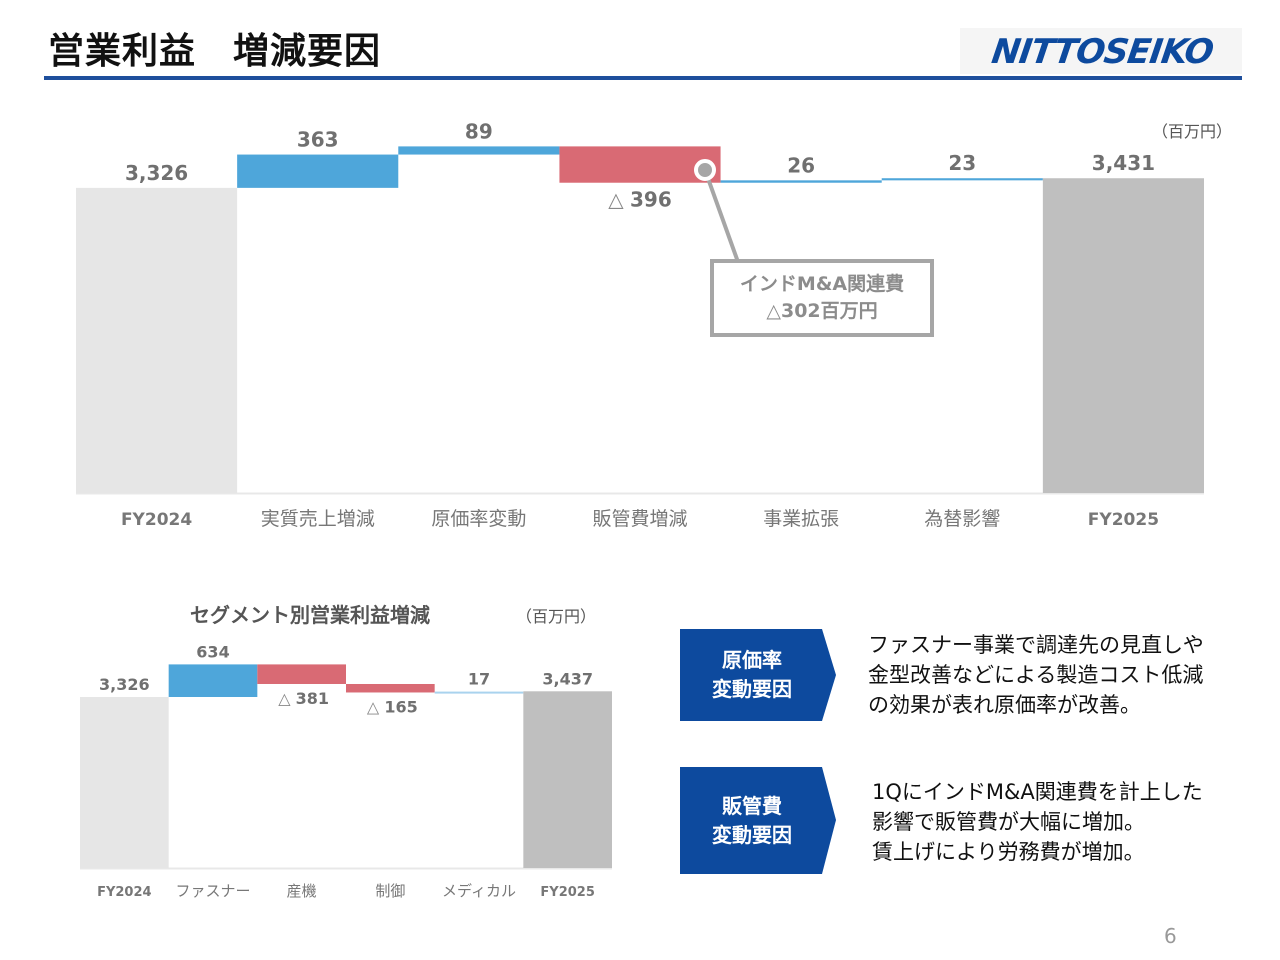  I want to click on callout-leader-line, so click(721, 216).